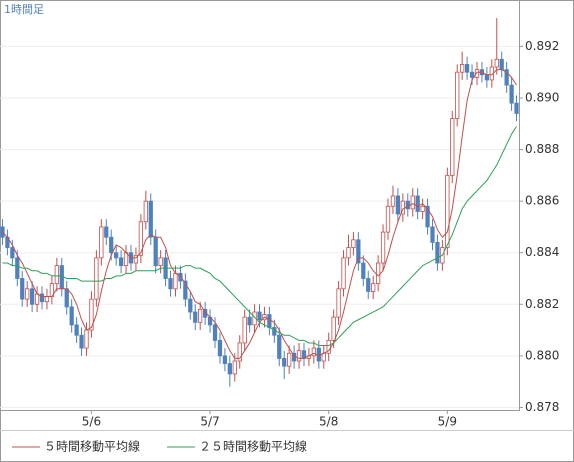 The width and height of the screenshot is (574, 462). Describe the element at coordinates (542, 97) in the screenshot. I see `y-tick-label: 0.890` at that location.